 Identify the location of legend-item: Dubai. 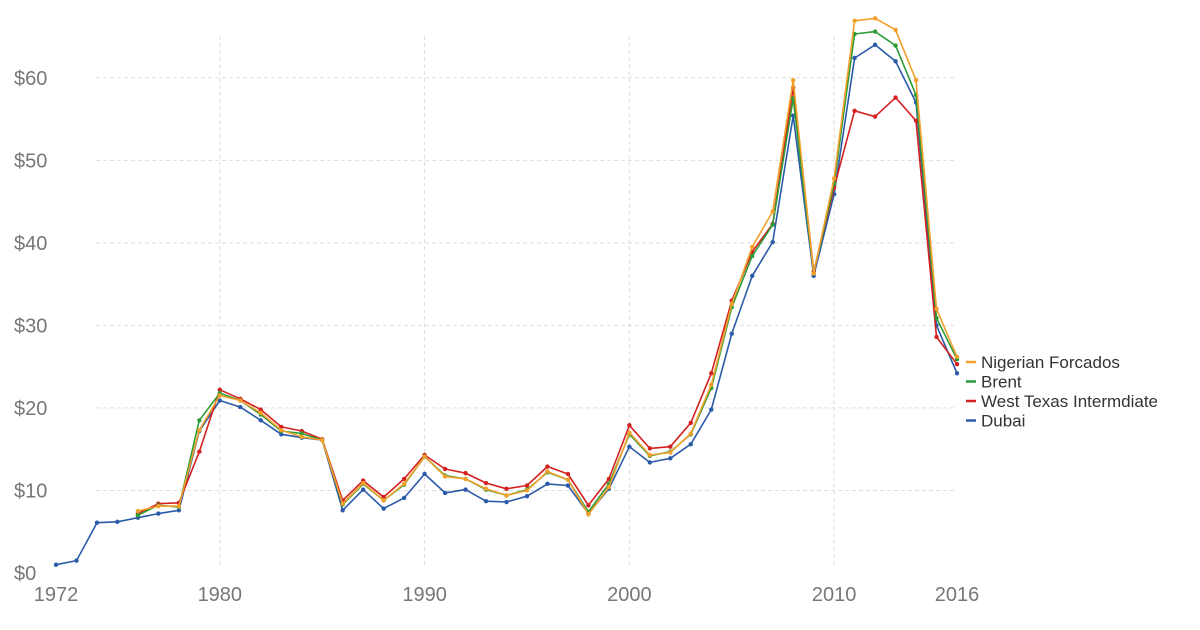
(995, 421).